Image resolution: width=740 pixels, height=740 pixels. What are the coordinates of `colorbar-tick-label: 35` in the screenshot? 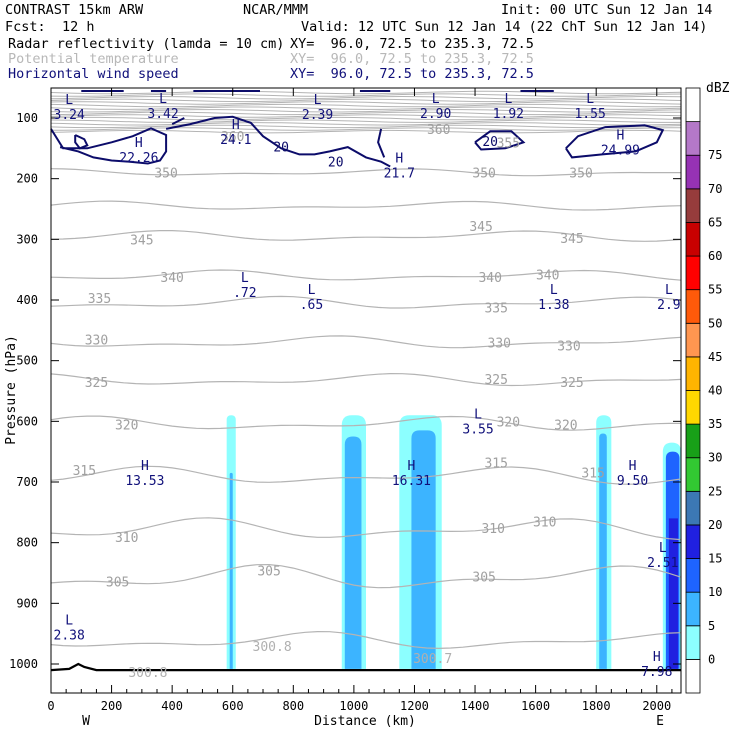 It's located at (715, 424).